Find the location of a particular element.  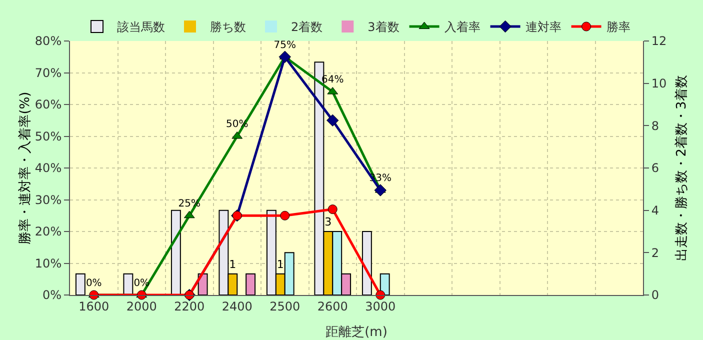

x-tick-label: 2600 is located at coordinates (332, 306).